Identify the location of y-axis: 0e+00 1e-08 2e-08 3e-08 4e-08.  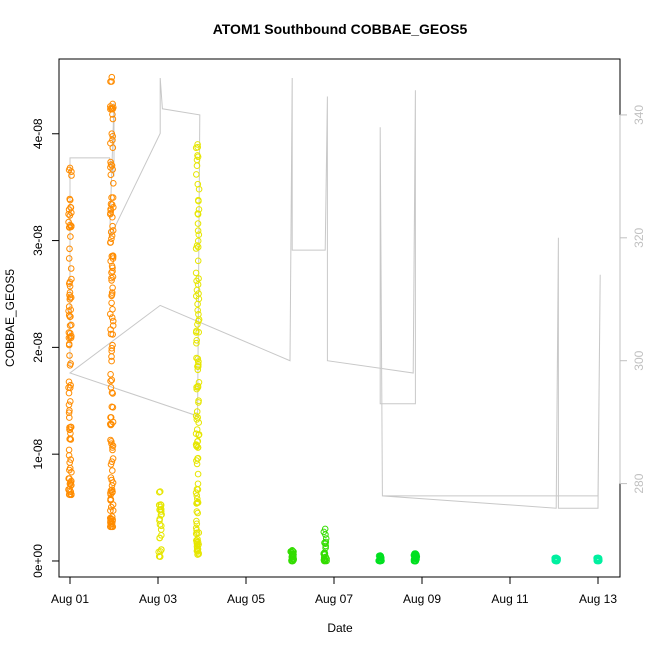
(45, 348).